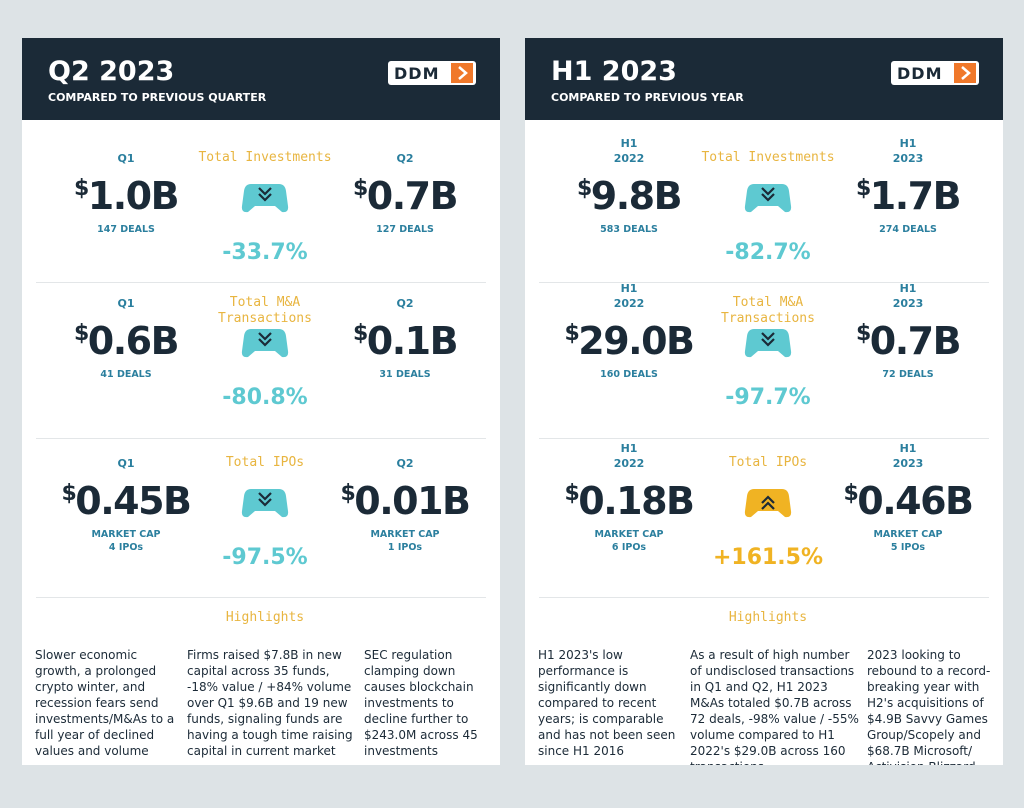  I want to click on detail: MARKET CAP 6 IPOs, so click(629, 541).